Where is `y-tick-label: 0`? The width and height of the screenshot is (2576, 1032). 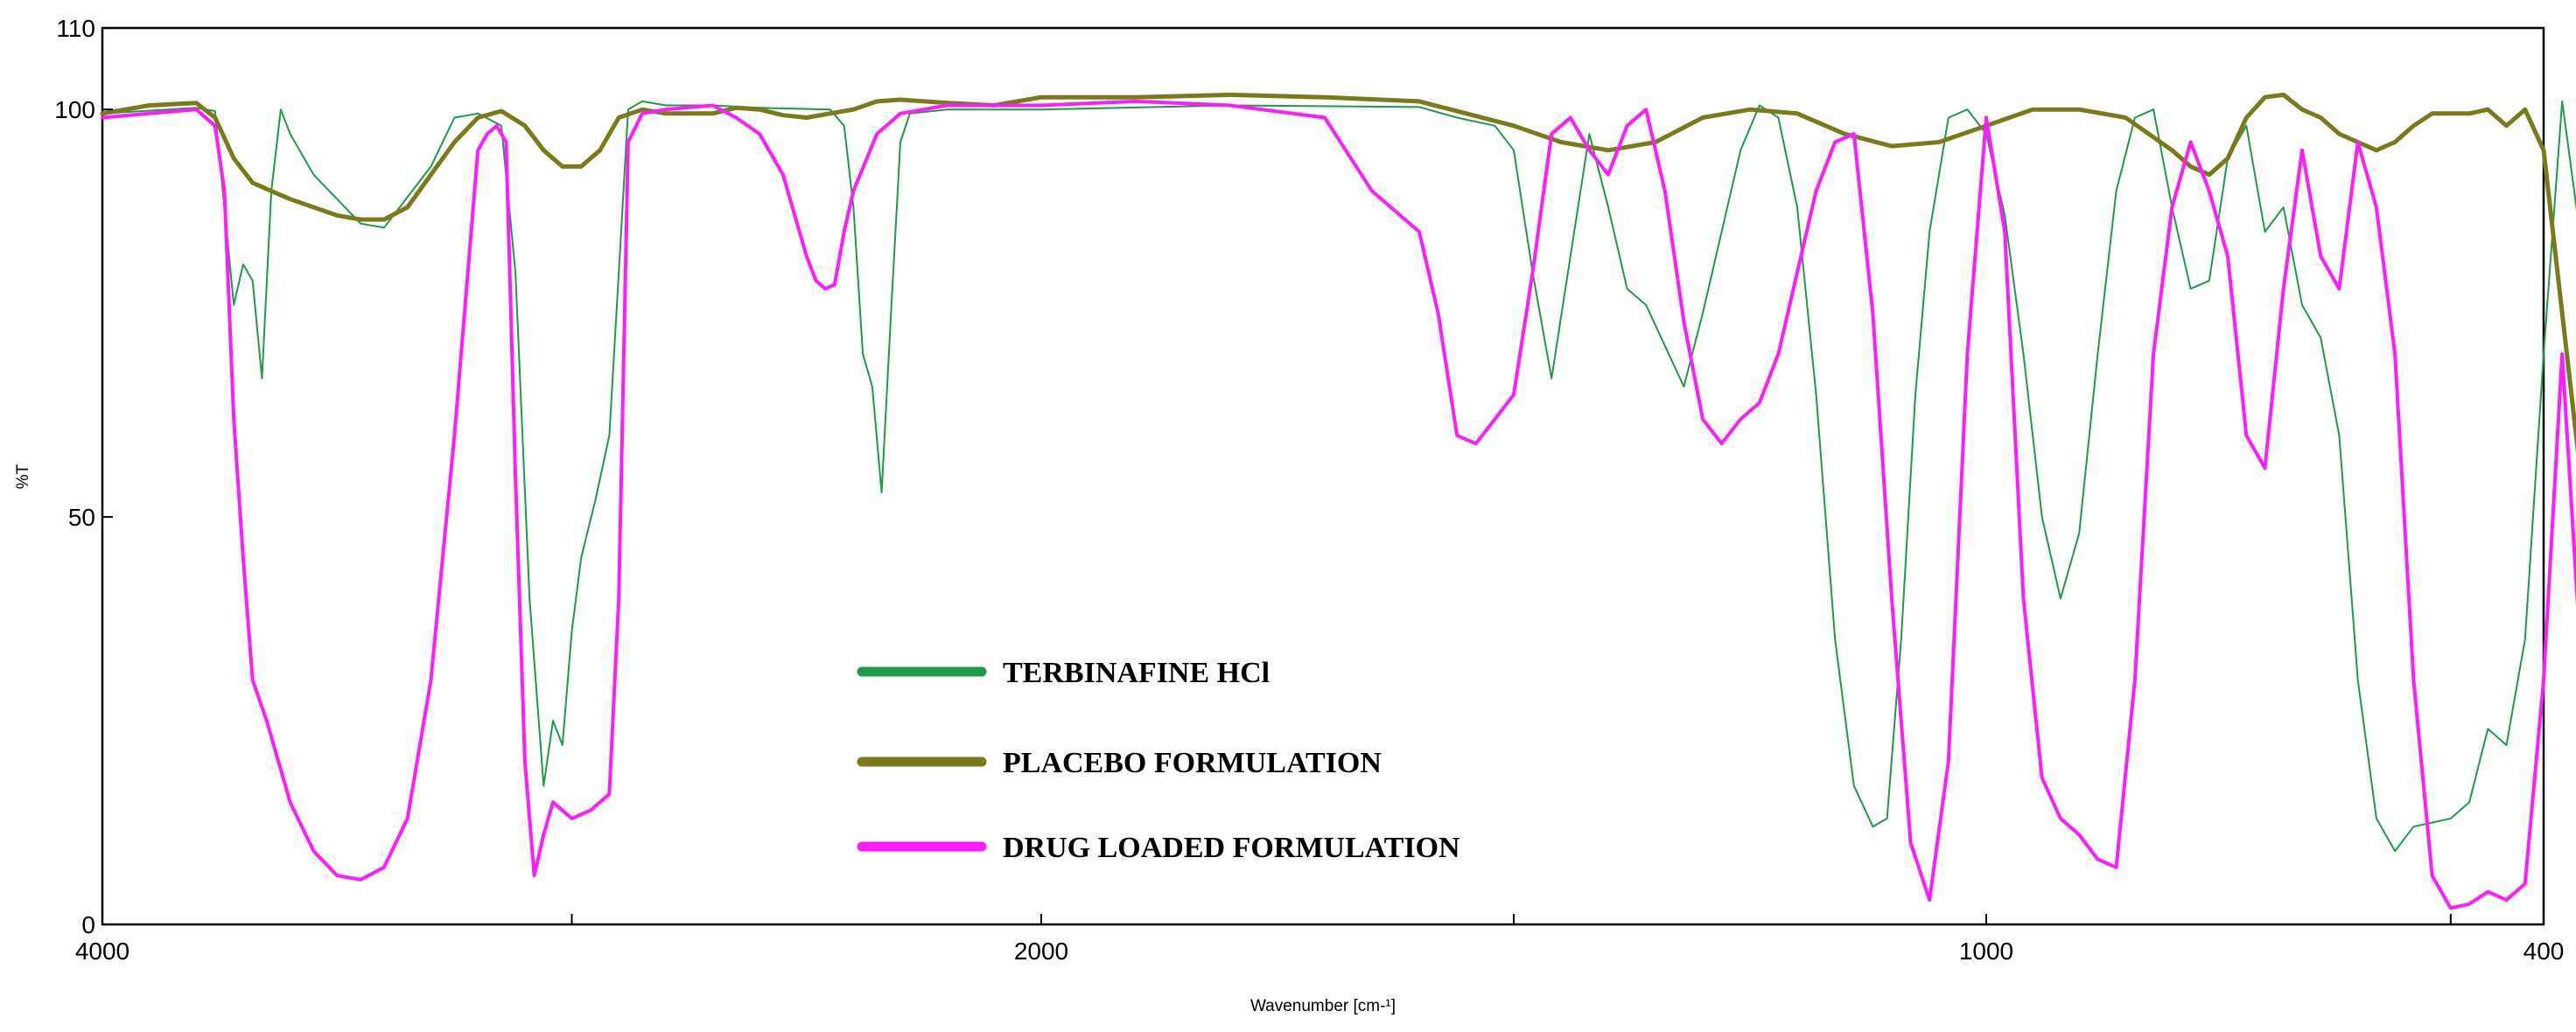
y-tick-label: 0 is located at coordinates (88, 924).